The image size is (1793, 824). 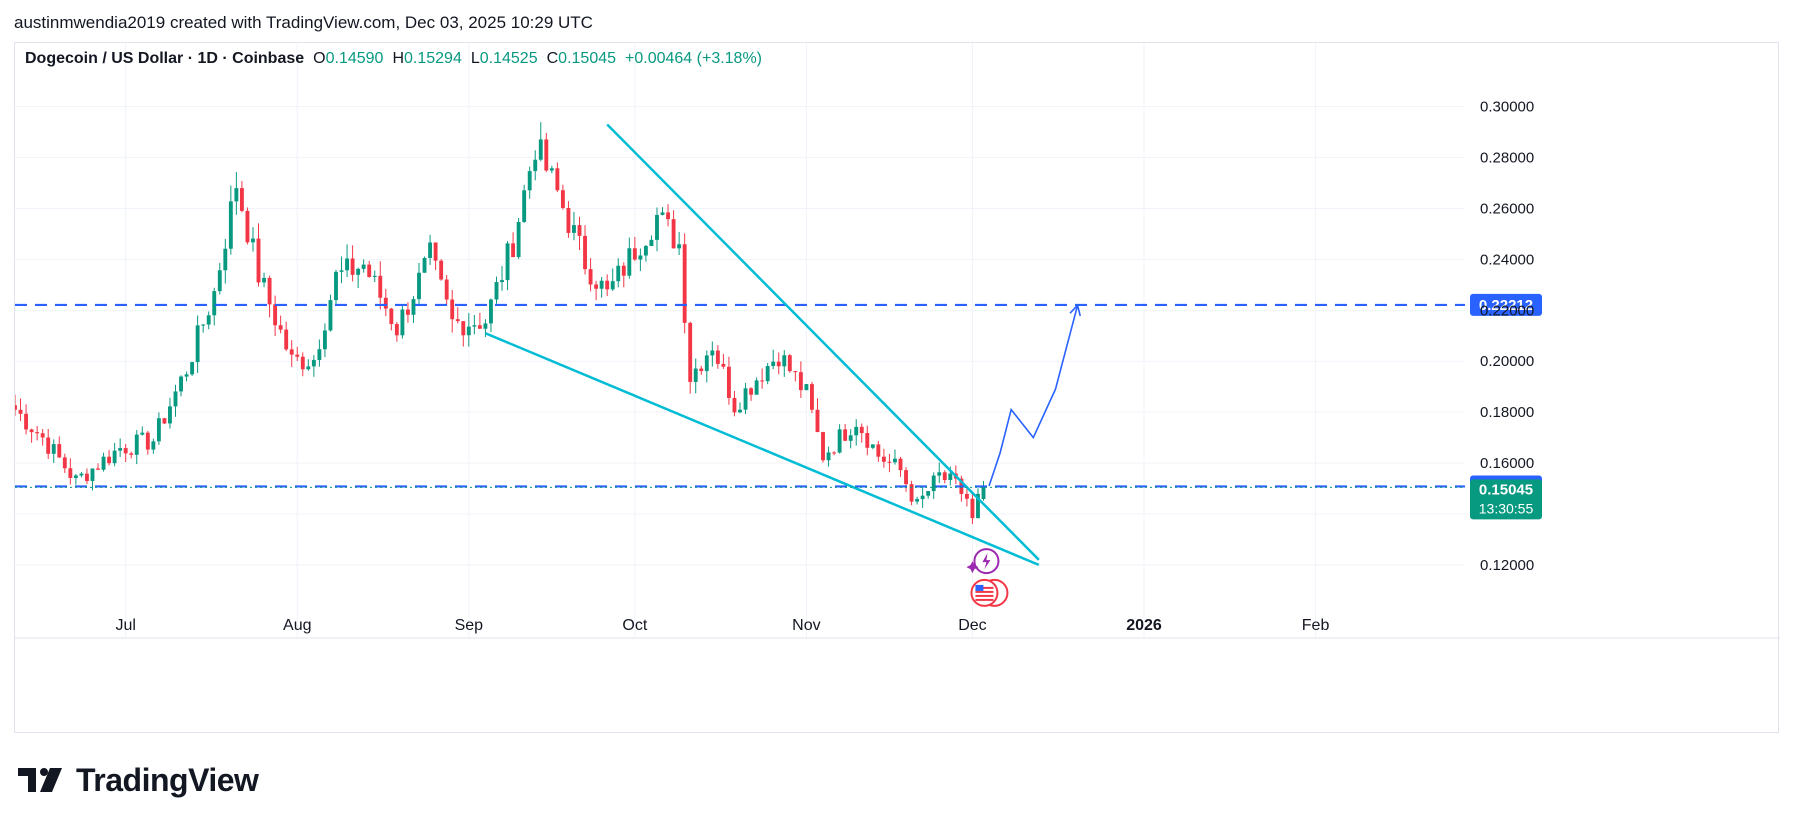 What do you see at coordinates (1033, 396) in the screenshot?
I see `projection-arrow-line` at bounding box center [1033, 396].